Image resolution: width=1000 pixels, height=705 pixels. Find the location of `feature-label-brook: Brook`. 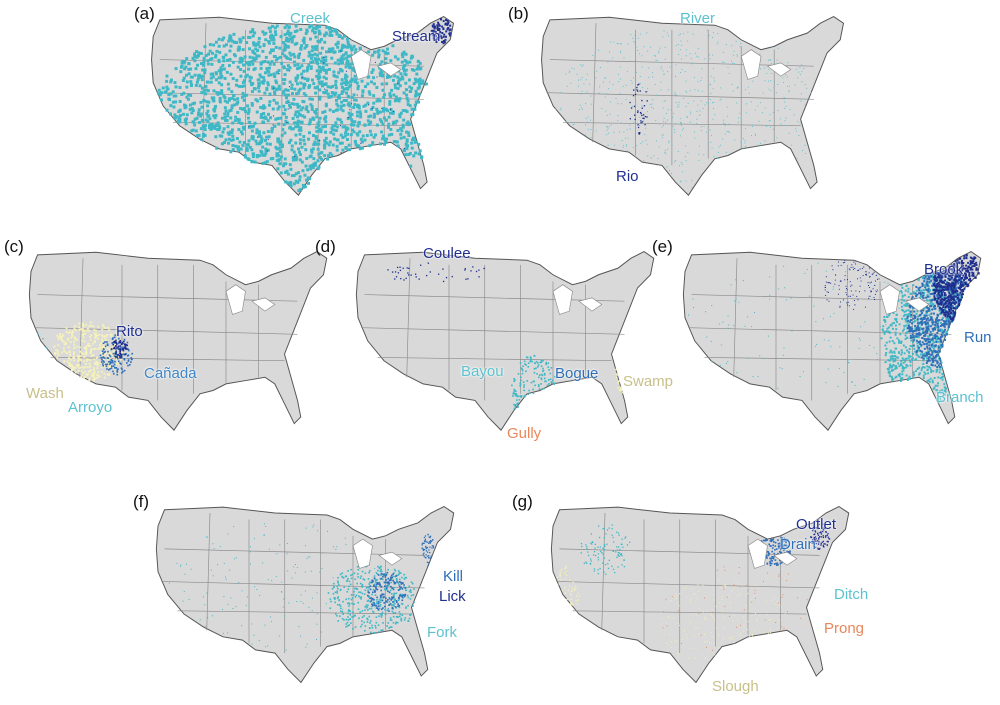

feature-label-brook: Brook is located at coordinates (944, 269).